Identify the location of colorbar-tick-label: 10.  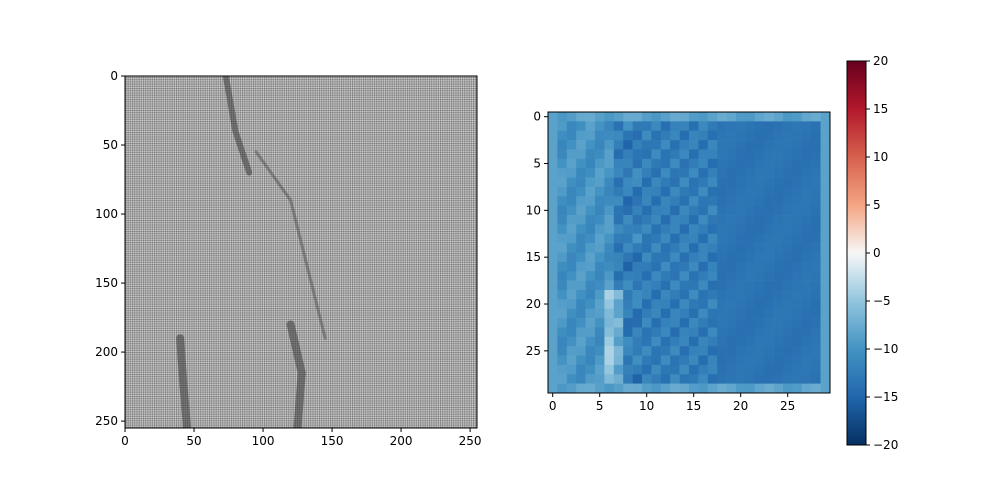
(880, 157).